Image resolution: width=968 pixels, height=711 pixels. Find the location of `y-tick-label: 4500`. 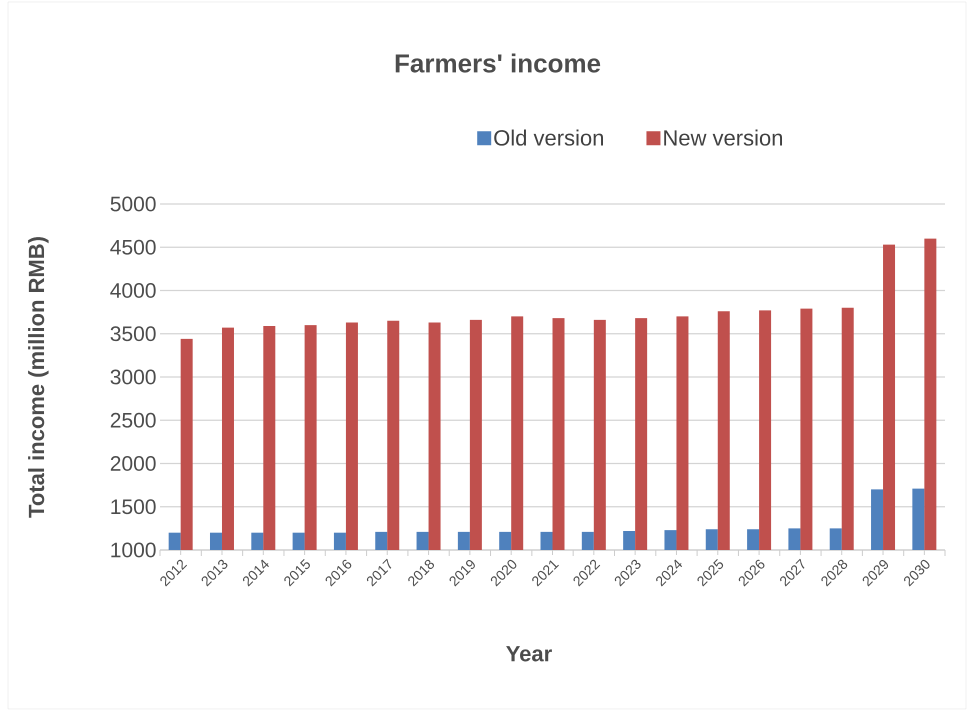

y-tick-label: 4500 is located at coordinates (133, 247).